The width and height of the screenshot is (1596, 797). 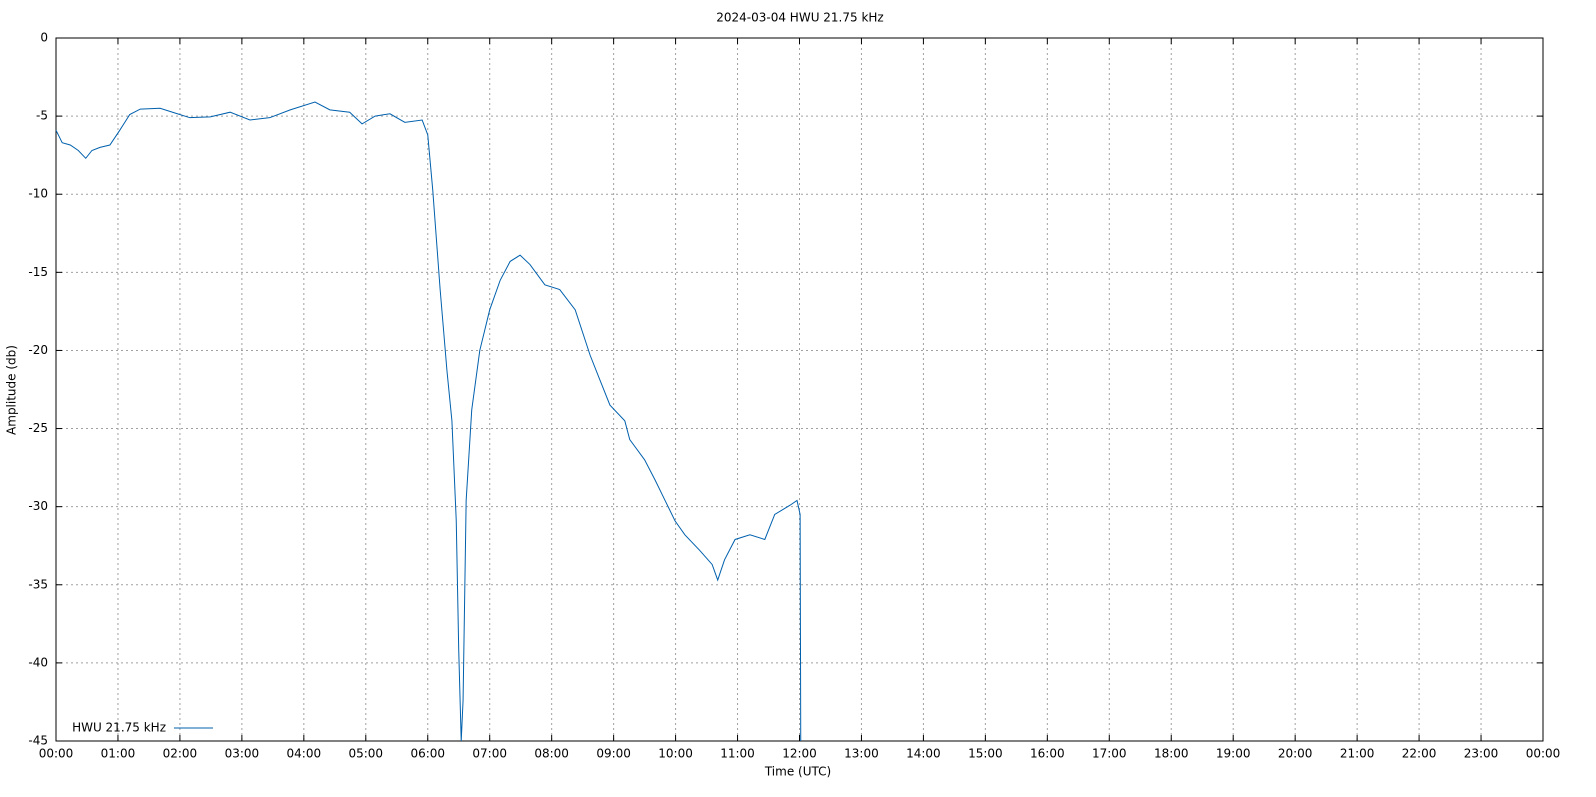 I want to click on y-tick-label: -5, so click(x=42, y=116).